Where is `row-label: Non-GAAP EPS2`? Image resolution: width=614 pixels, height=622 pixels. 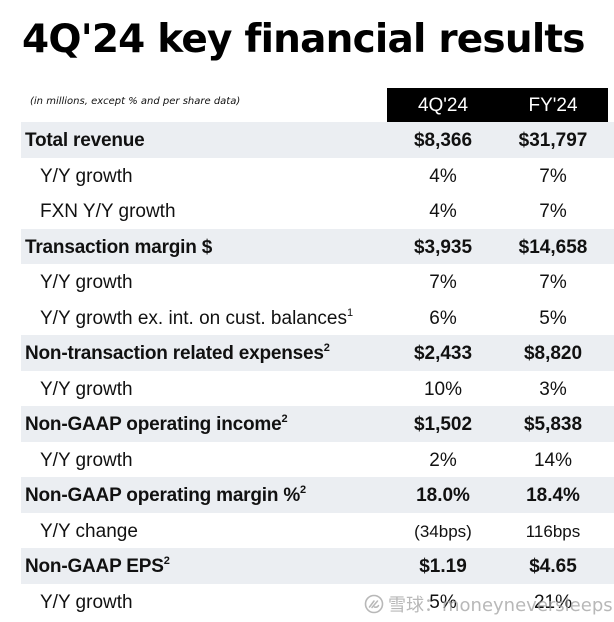
row-label: Non-GAAP EPS2 is located at coordinates (97, 566).